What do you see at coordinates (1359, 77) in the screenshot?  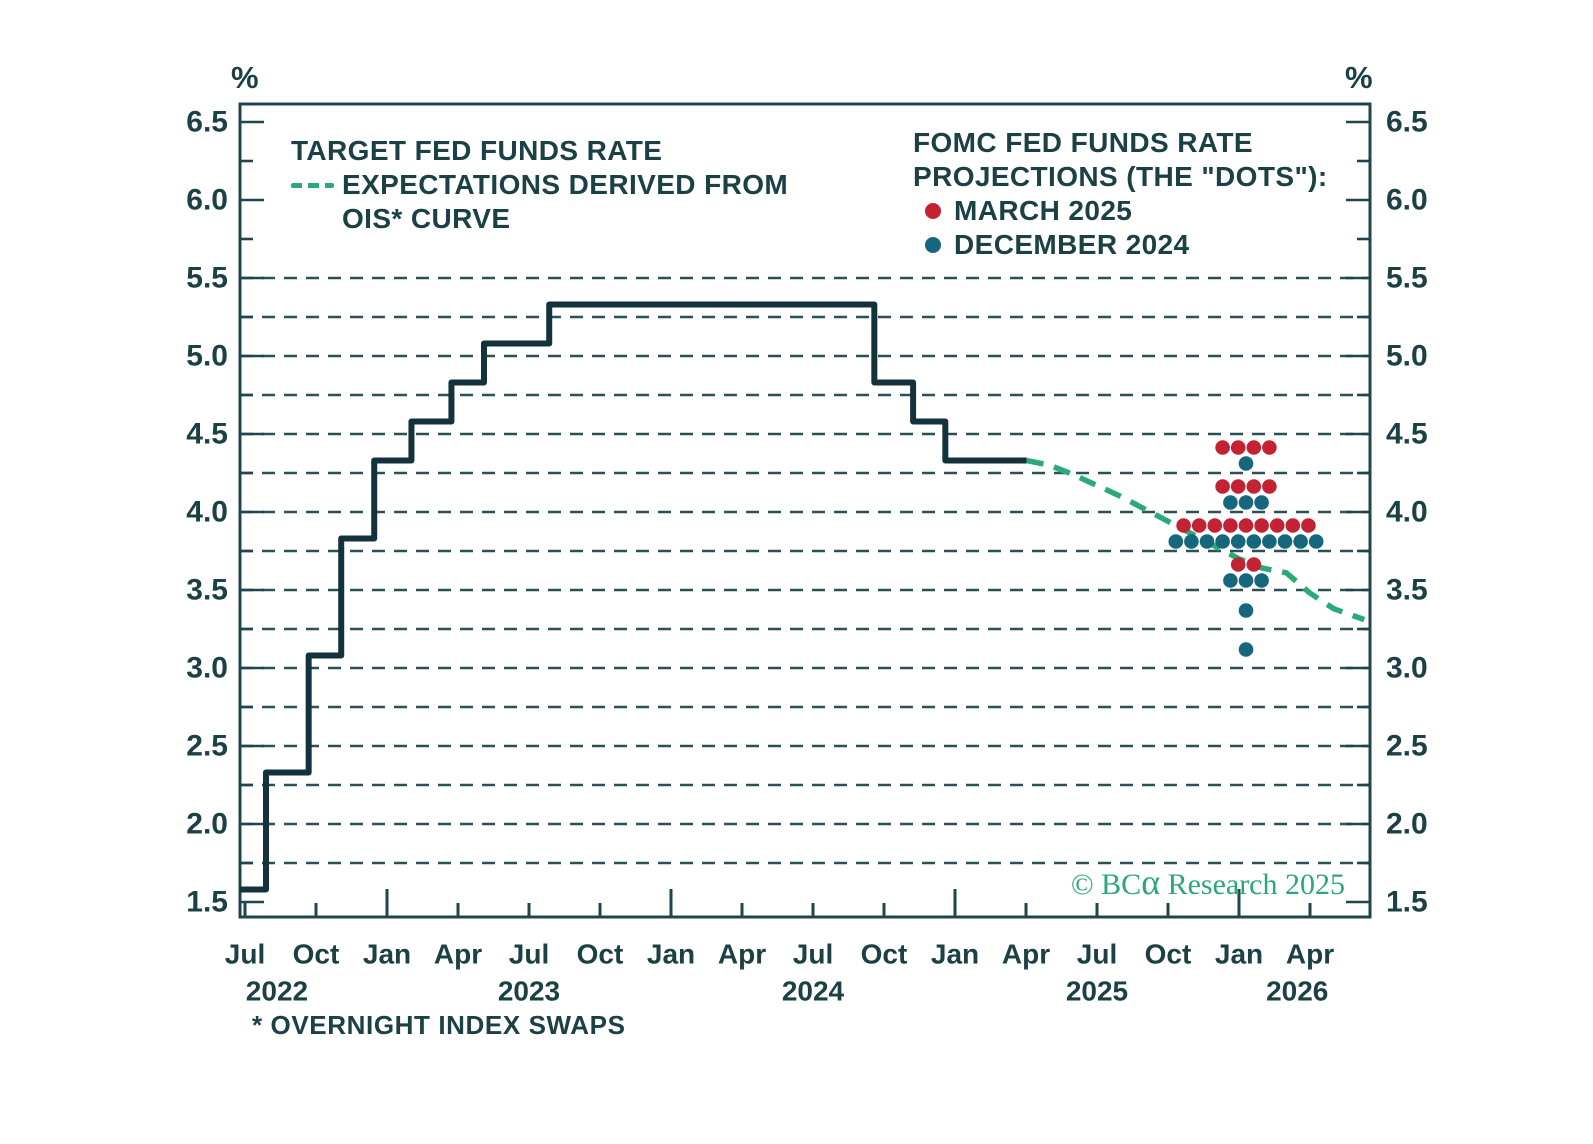 I see `y-axis-unit-right: %` at bounding box center [1359, 77].